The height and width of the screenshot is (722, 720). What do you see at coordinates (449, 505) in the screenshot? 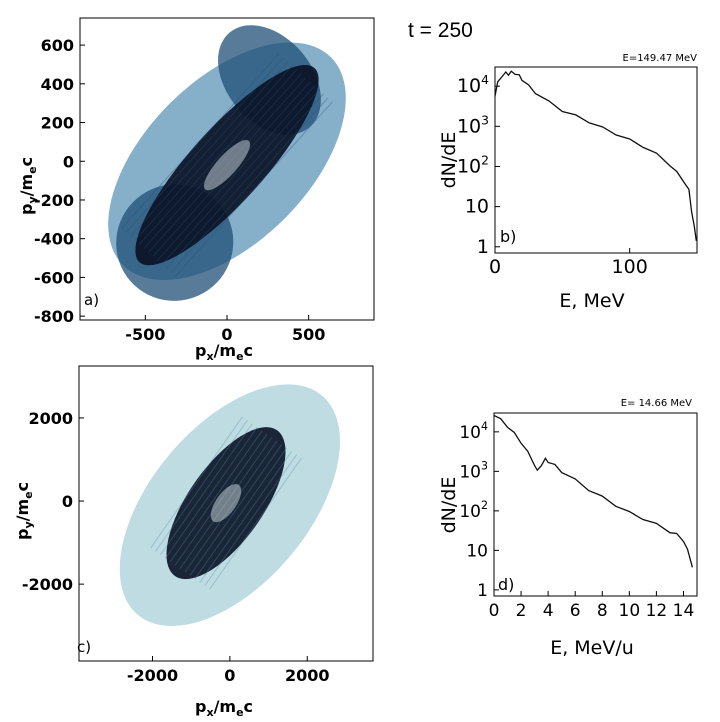
I see `panel-d-ylabel: dN/dE` at bounding box center [449, 505].